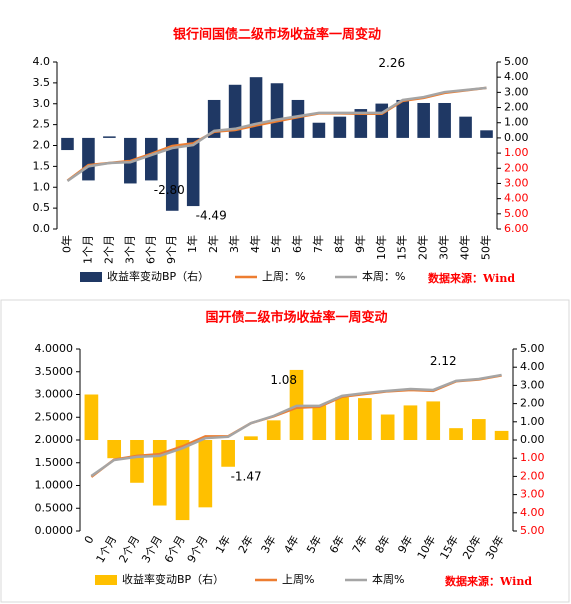 This screenshot has width=571, height=604. I want to click on y-tick-label: 4.0, so click(42, 61).